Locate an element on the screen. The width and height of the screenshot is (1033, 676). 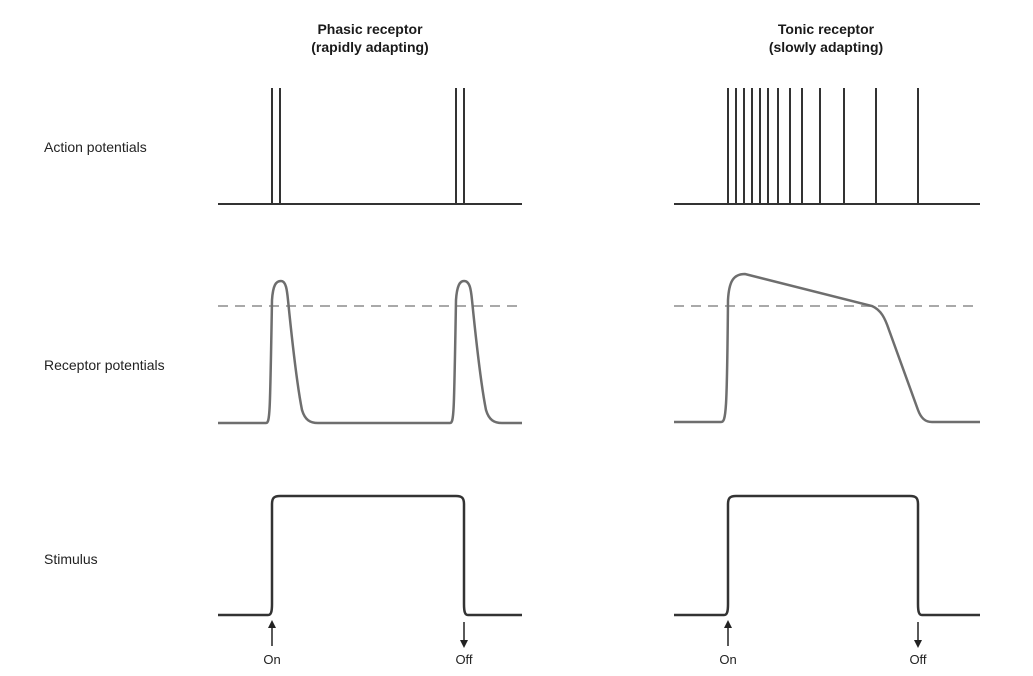
phasic-on-label: On is located at coordinates (272, 659).